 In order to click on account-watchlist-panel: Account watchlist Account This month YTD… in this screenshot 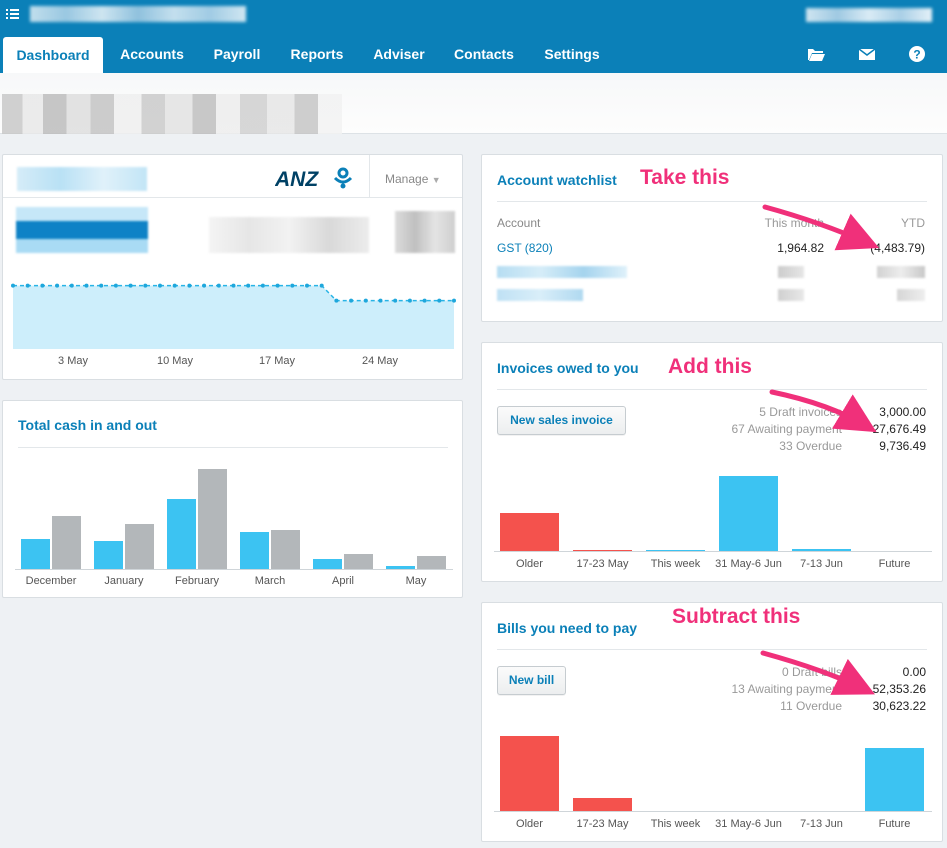, I will do `click(712, 238)`.